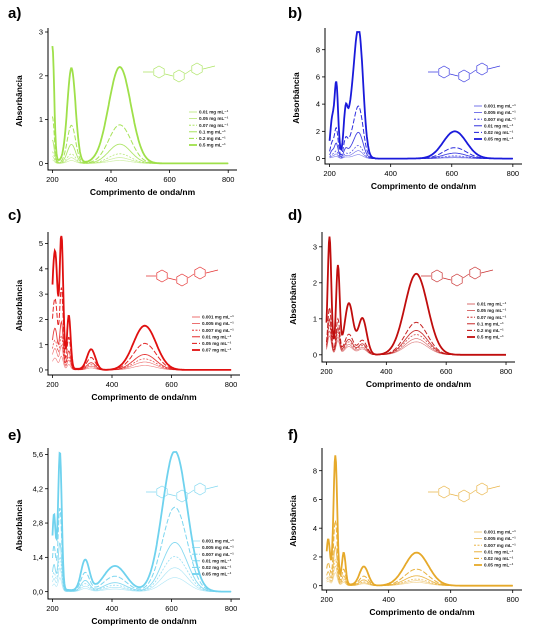 This screenshot has width=550, height=638. Describe the element at coordinates (38, 523) in the screenshot. I see `y-tick-label: 2,8` at that location.